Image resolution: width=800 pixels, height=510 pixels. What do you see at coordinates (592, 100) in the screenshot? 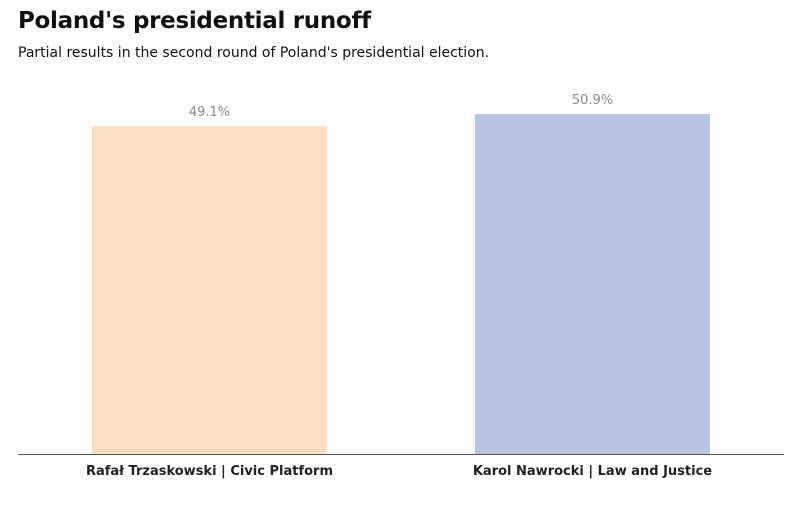
I see `value-label-2: 50.9%` at bounding box center [592, 100].